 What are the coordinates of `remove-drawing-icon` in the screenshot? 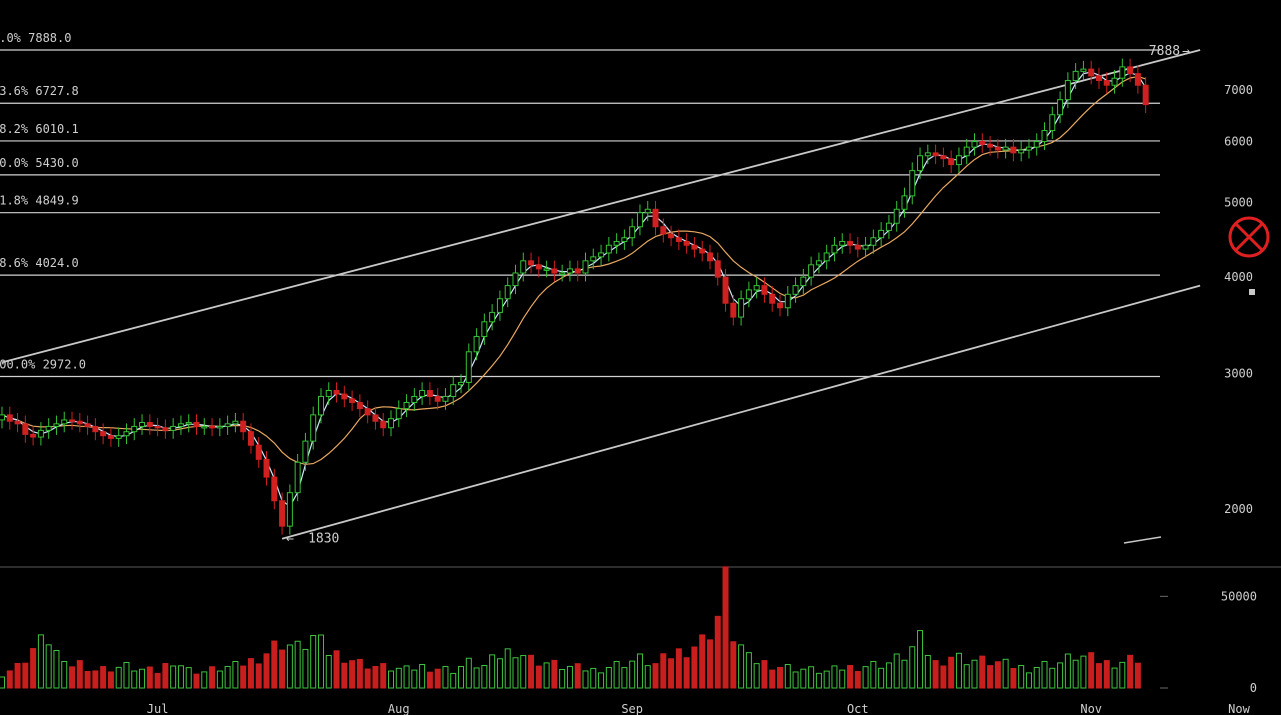 It's located at (1249, 237).